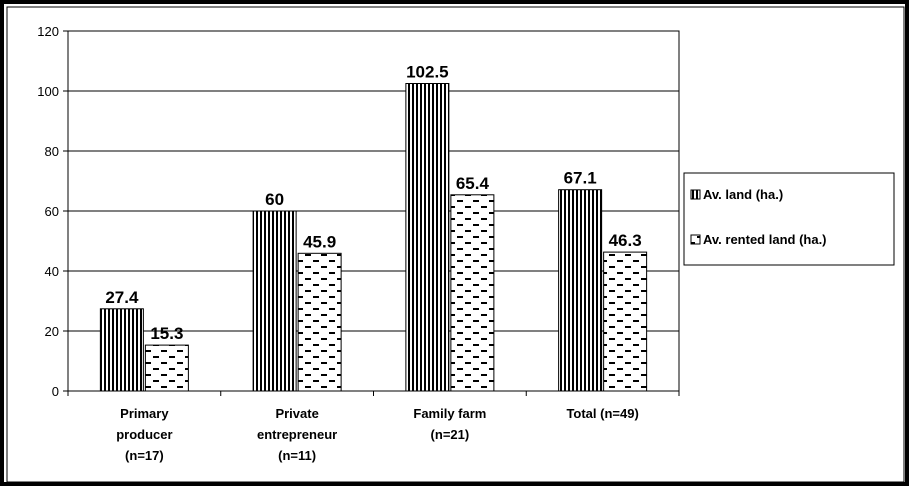 The width and height of the screenshot is (909, 491). What do you see at coordinates (52, 271) in the screenshot?
I see `y-tick-label: 40` at bounding box center [52, 271].